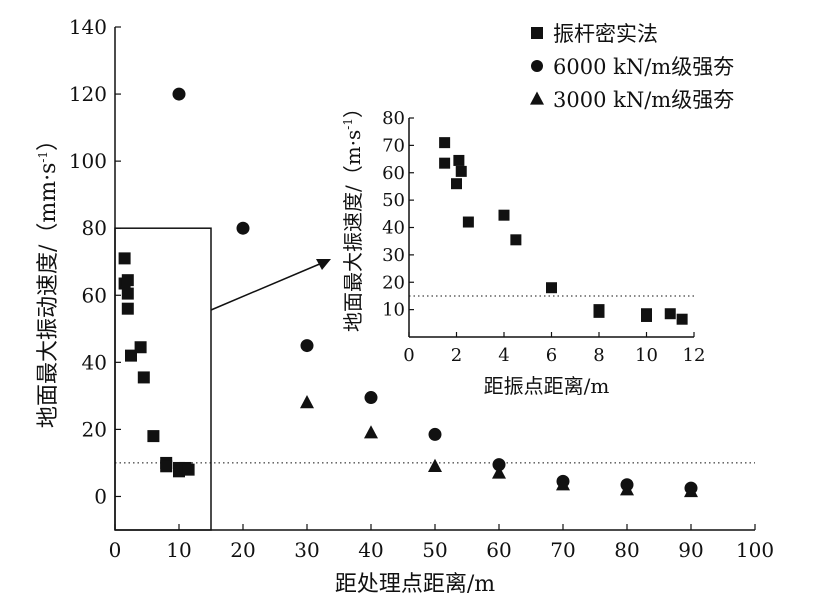  Describe the element at coordinates (353, 215) in the screenshot. I see `inset-y-axis-label: 地面最大振速度/（m·s-1）` at that location.